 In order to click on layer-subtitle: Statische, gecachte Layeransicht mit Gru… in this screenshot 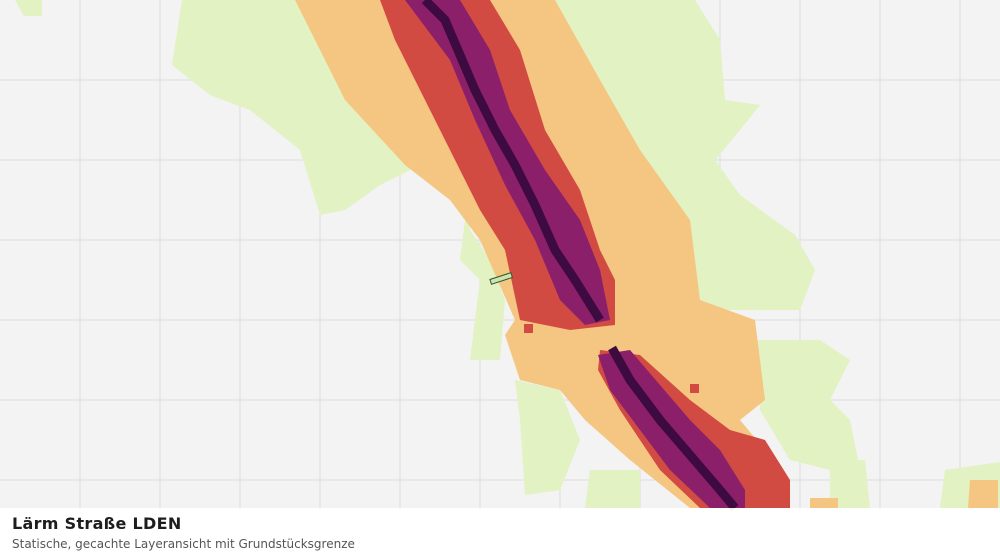, I will do `click(183, 544)`.